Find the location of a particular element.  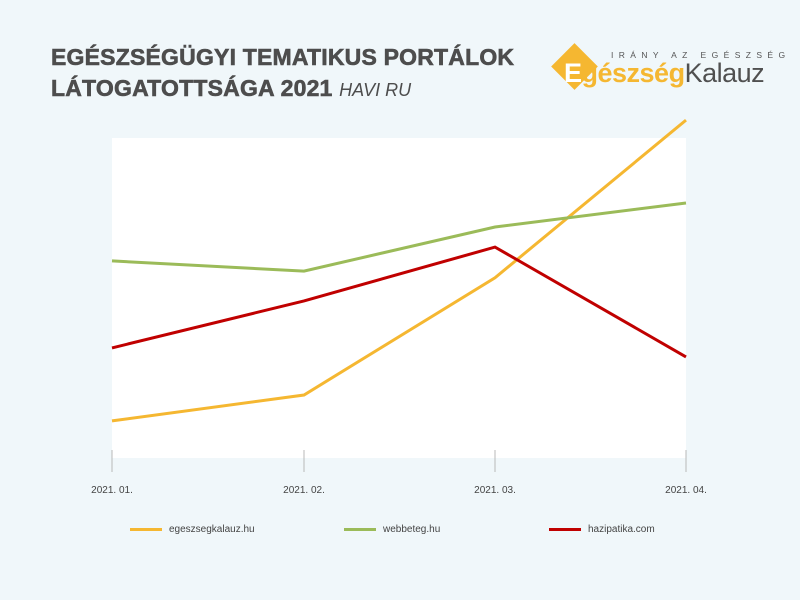

legend-label: hazipatika.com is located at coordinates (621, 529).